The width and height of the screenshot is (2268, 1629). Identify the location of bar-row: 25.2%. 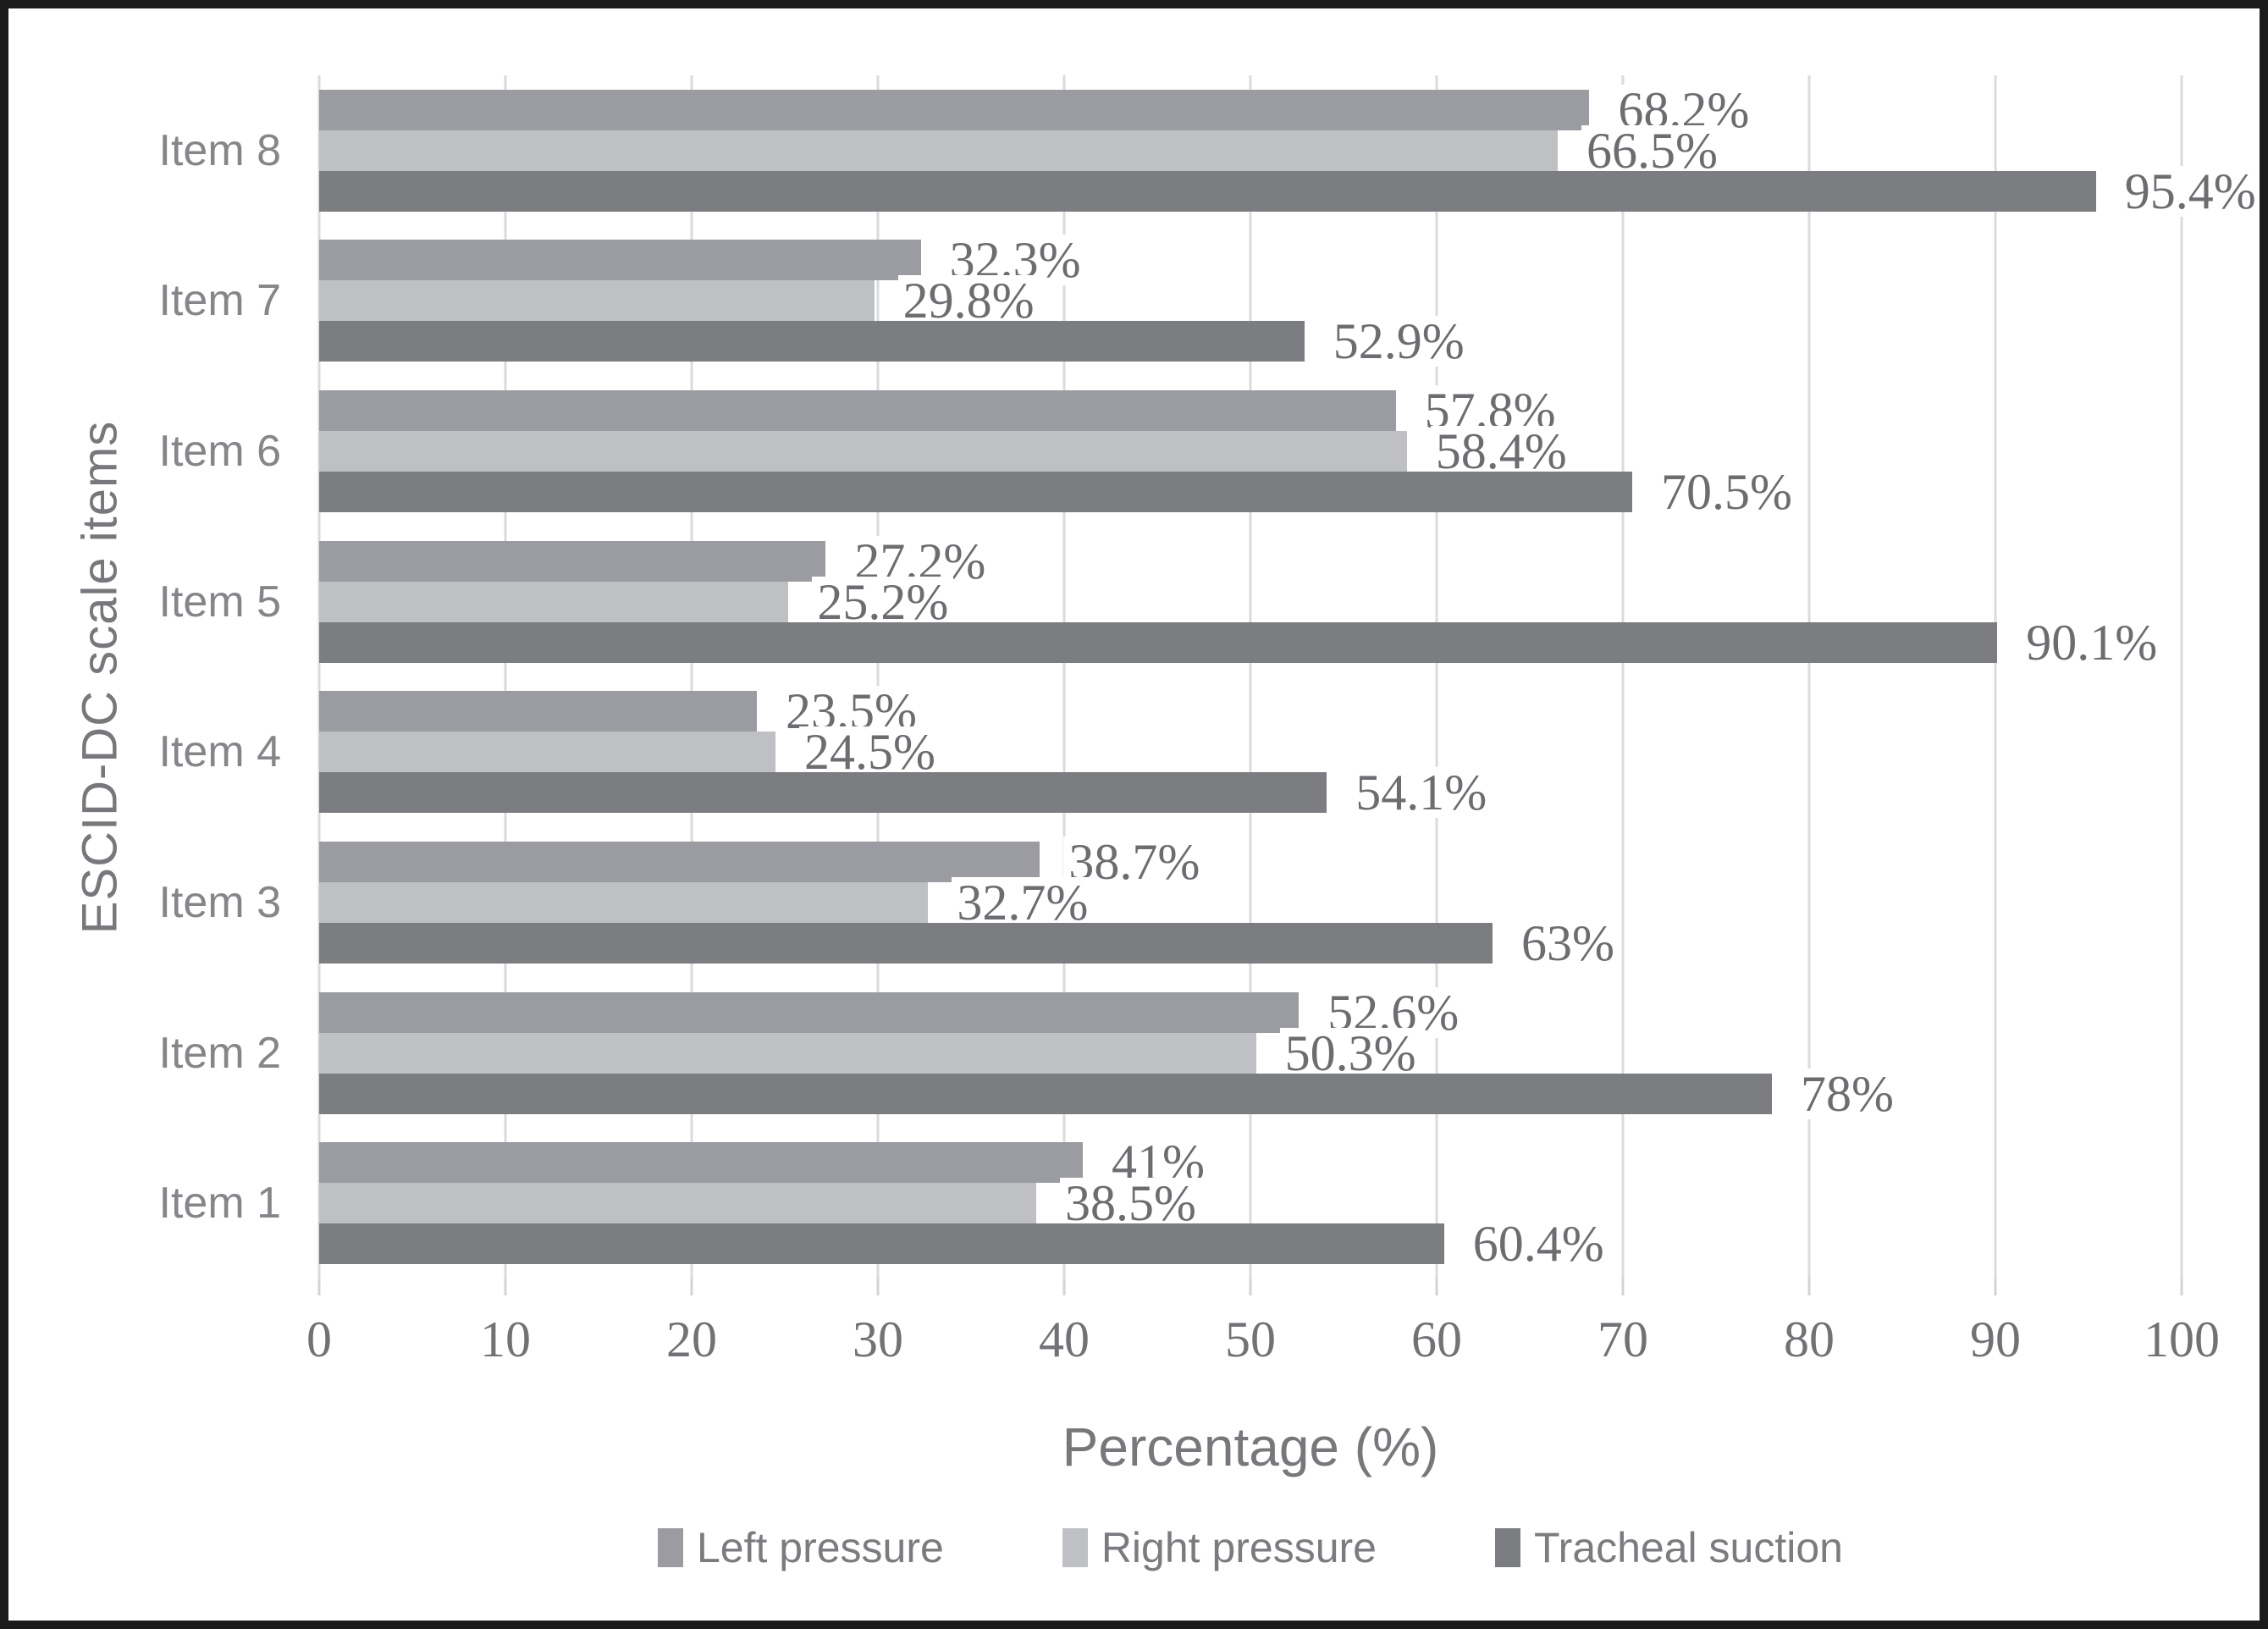
(1250, 601).